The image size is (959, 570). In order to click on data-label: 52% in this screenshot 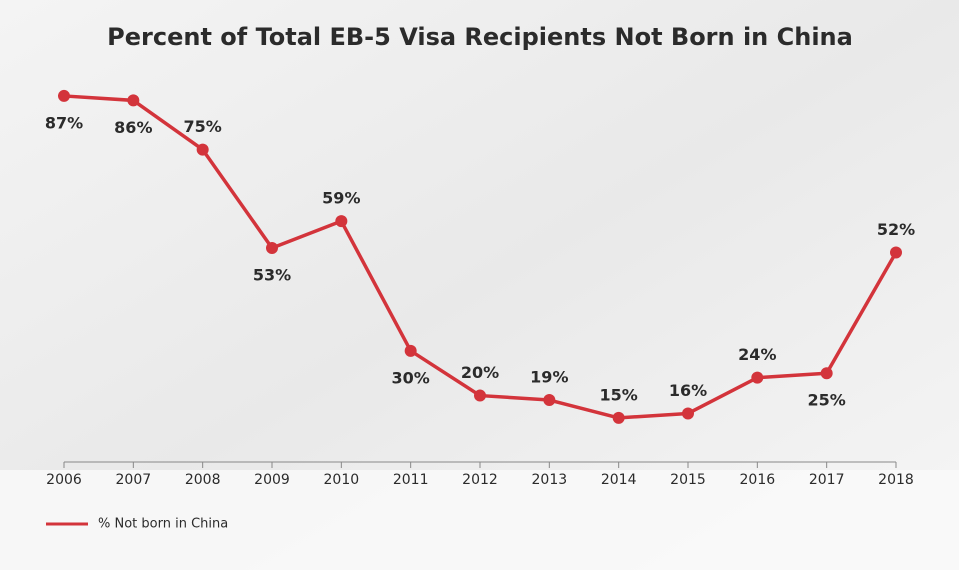, I will do `click(896, 229)`.